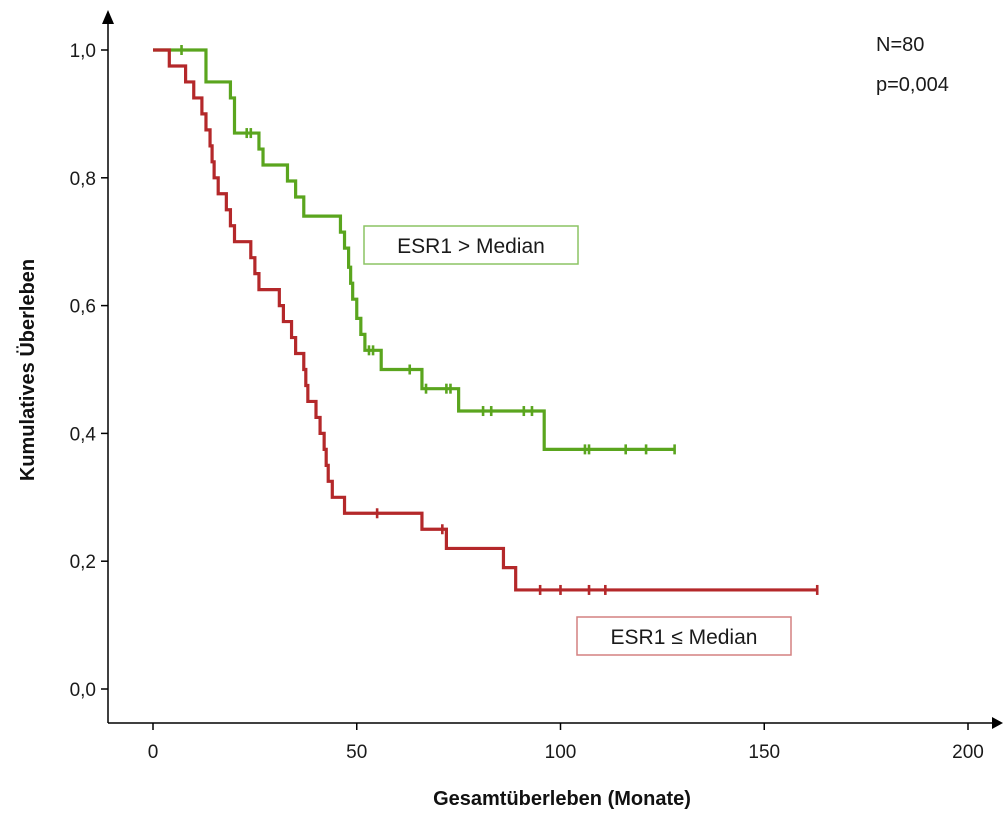  I want to click on x-tick-label: 200, so click(968, 752).